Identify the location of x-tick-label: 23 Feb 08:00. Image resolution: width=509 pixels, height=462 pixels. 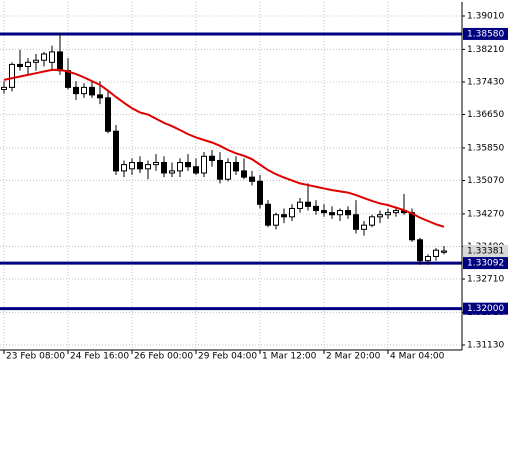
(35, 357).